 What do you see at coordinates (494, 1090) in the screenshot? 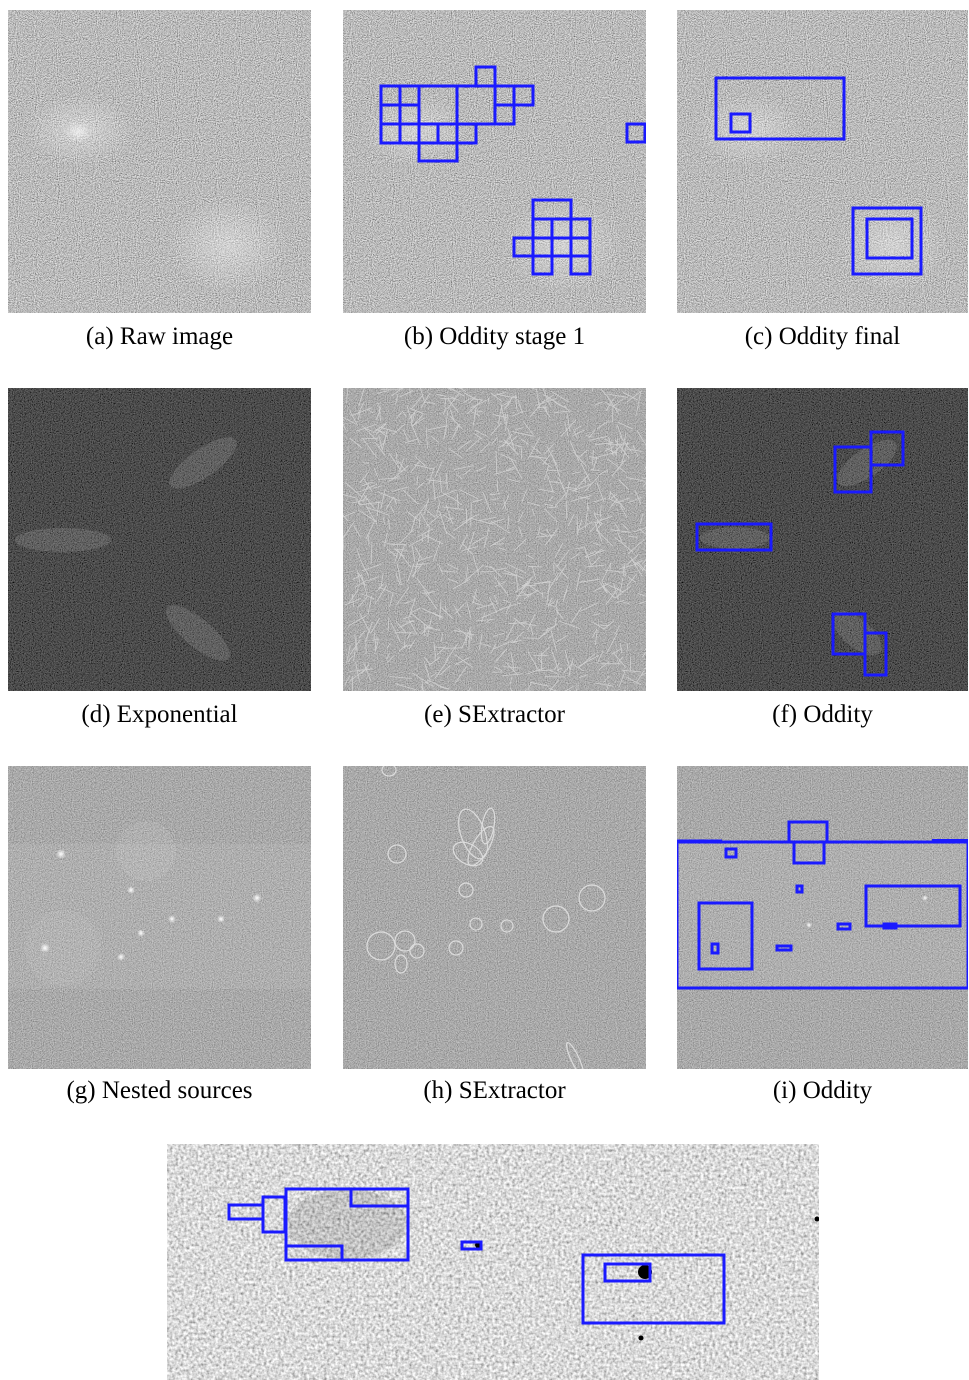
I see `caption-h: (h) SExtractor` at bounding box center [494, 1090].